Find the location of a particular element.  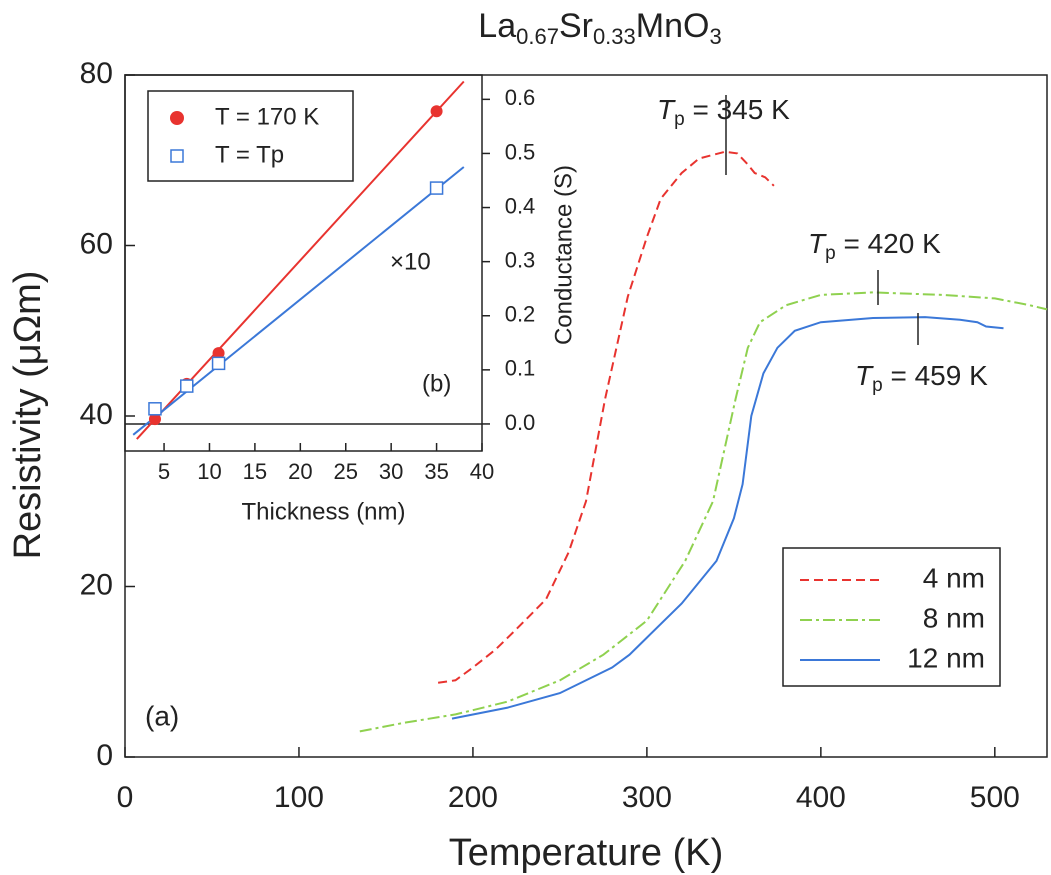

y-tick-label: 0 is located at coordinates (104, 755).